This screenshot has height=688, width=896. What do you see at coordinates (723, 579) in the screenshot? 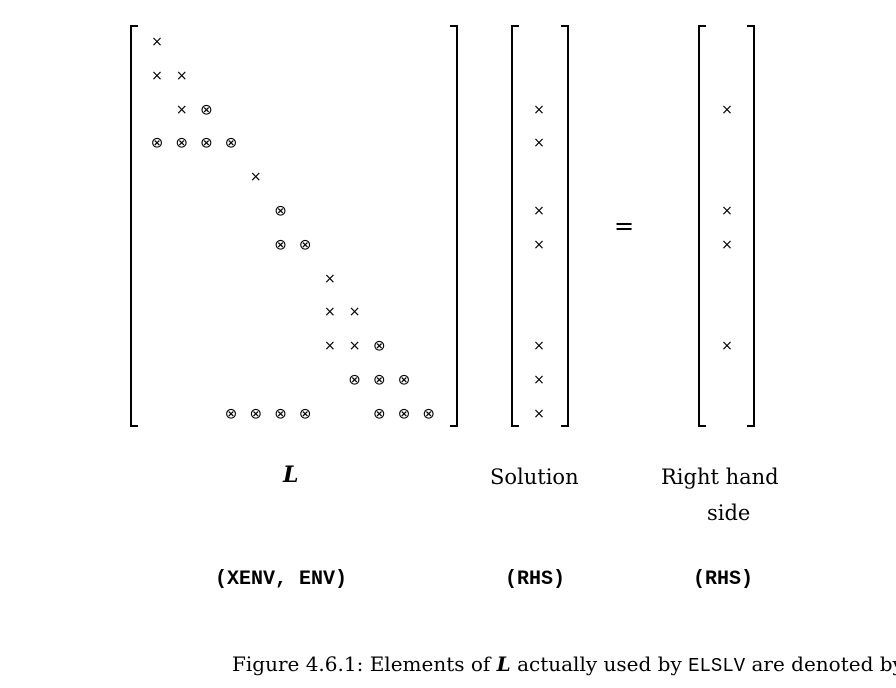
I see `storage-rhs-label: (RHS)` at bounding box center [723, 579].